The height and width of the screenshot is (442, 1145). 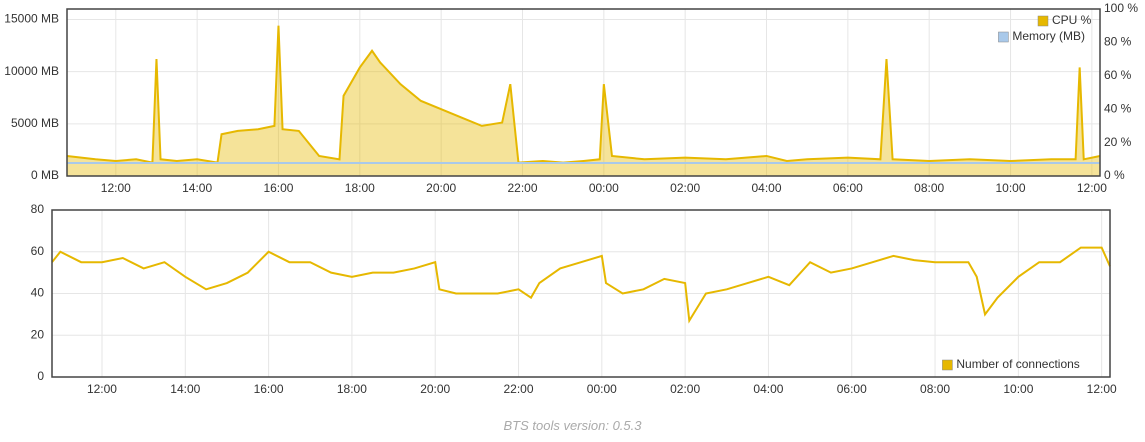 I want to click on y-tick-label: 0, so click(x=40, y=376).